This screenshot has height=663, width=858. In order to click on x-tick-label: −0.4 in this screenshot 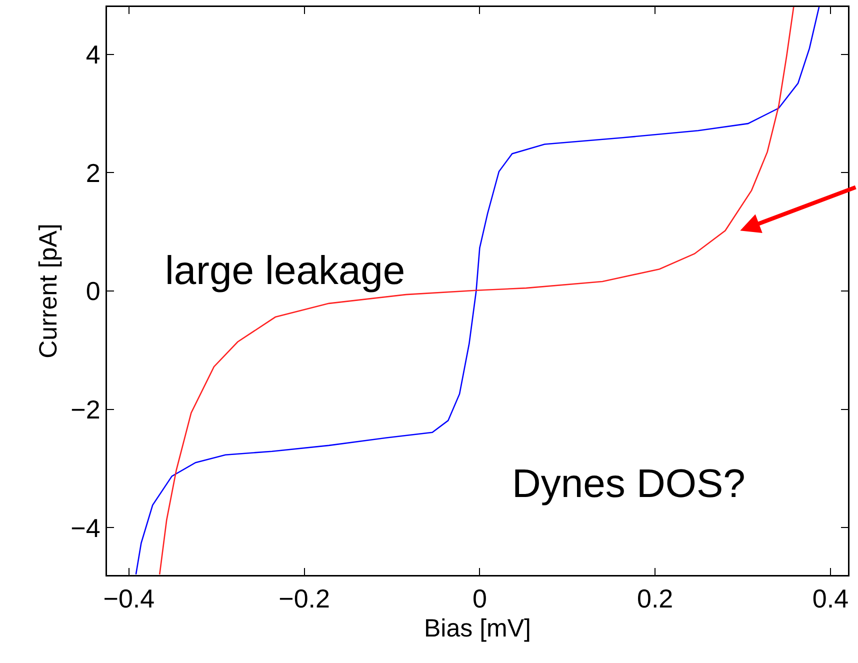, I will do `click(129, 599)`.